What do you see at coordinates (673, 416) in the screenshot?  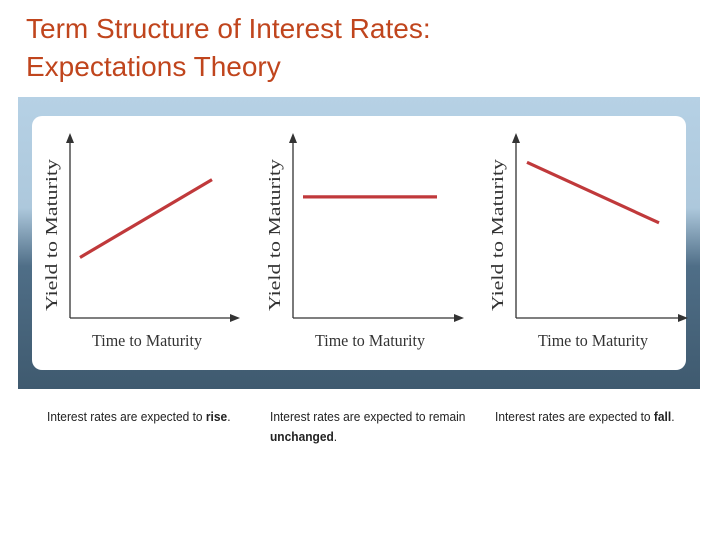 I see `caption-fall-suffix: .` at bounding box center [673, 416].